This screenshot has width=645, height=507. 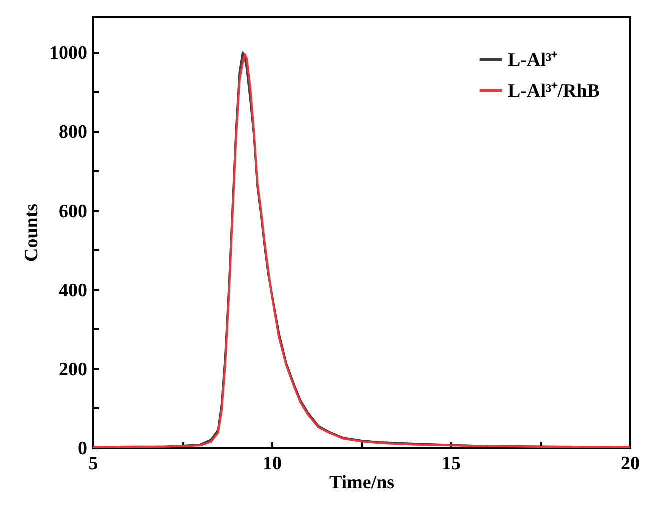 What do you see at coordinates (630, 464) in the screenshot?
I see `x-tick-label: 20` at bounding box center [630, 464].